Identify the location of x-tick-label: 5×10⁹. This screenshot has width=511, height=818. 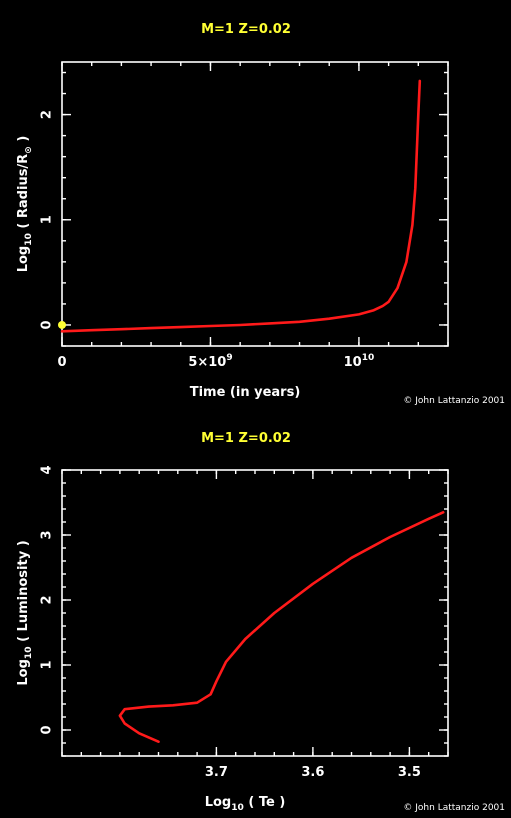
(210, 361).